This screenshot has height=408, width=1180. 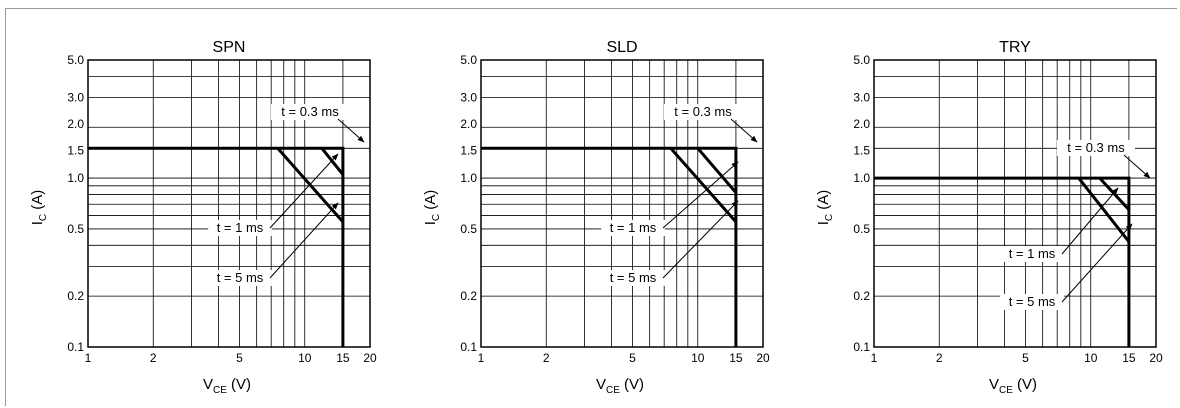 What do you see at coordinates (1015, 47) in the screenshot?
I see `chart-title: TRY` at bounding box center [1015, 47].